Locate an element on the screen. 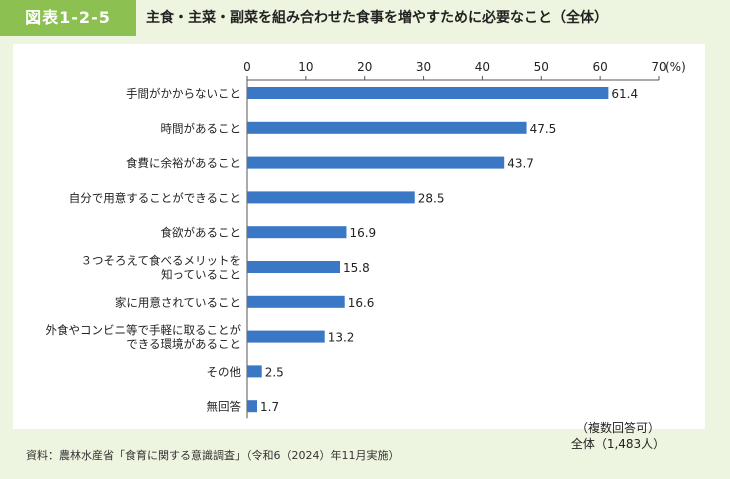 This screenshot has width=730, height=479. bar-value-label: 28.5 is located at coordinates (431, 198).